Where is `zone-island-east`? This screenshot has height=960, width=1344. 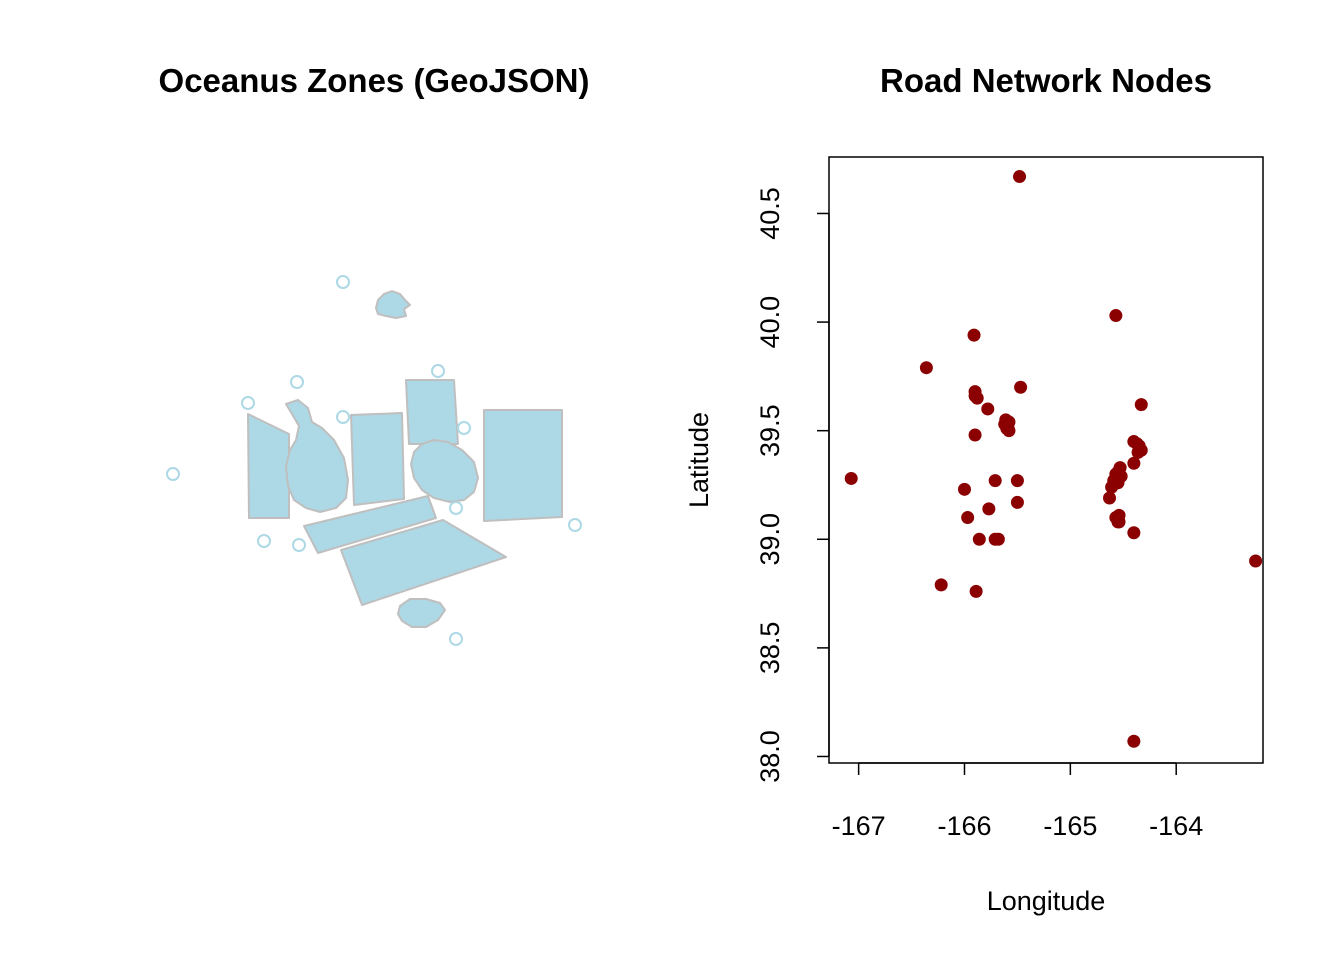 zone-island-east is located at coordinates (444, 471).